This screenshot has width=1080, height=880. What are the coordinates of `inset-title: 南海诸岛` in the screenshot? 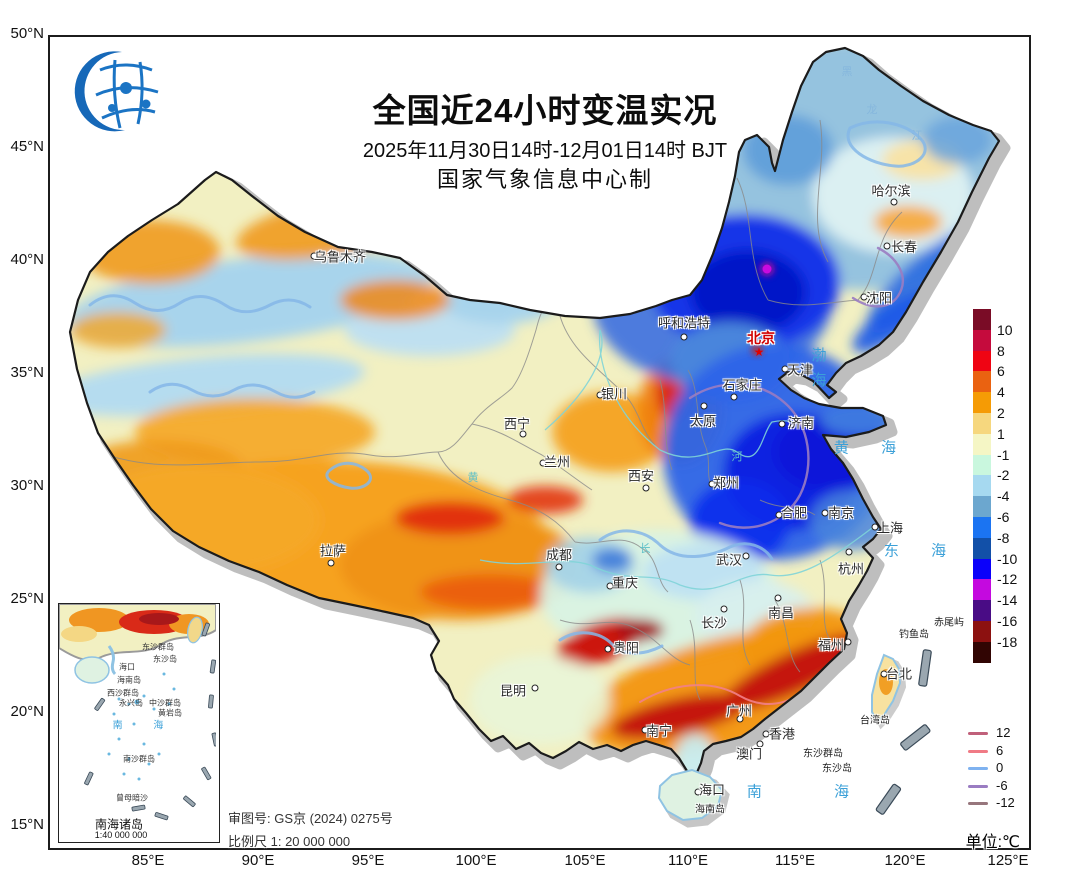 It's located at (119, 824).